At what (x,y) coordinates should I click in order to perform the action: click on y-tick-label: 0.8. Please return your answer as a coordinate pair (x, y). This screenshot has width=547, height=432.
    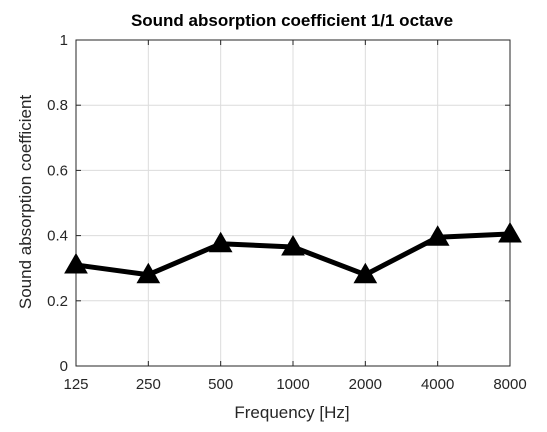
    Looking at the image, I should click on (57, 105).